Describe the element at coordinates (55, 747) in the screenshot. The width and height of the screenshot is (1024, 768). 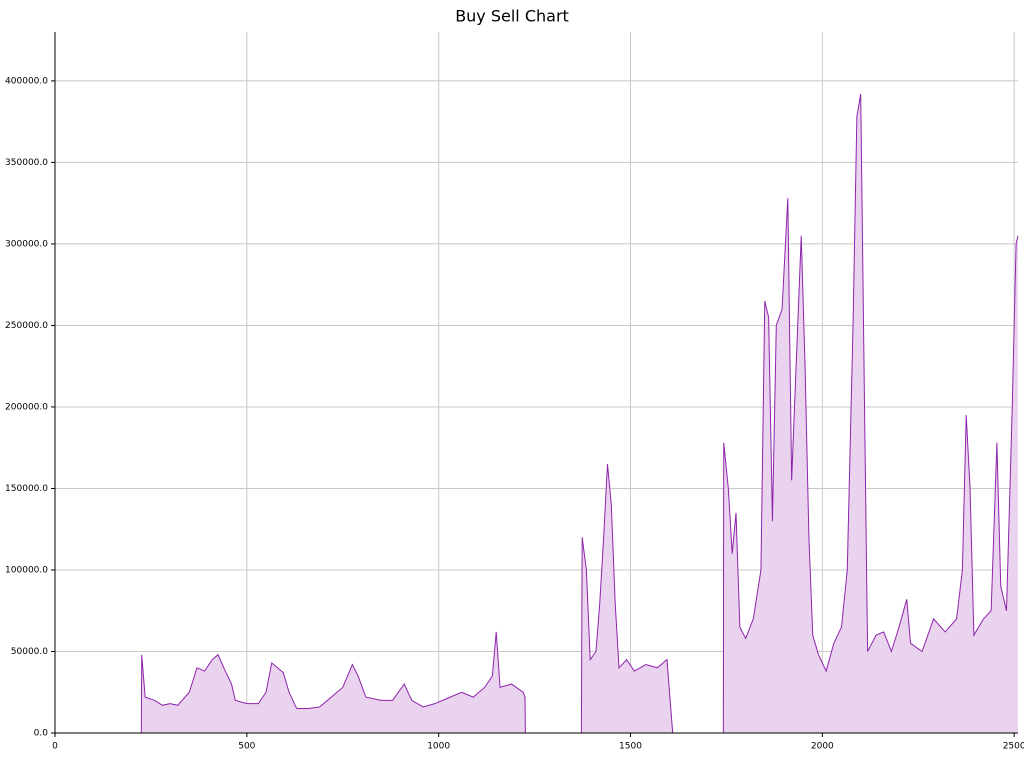
I see `x-tick-label: 0` at that location.